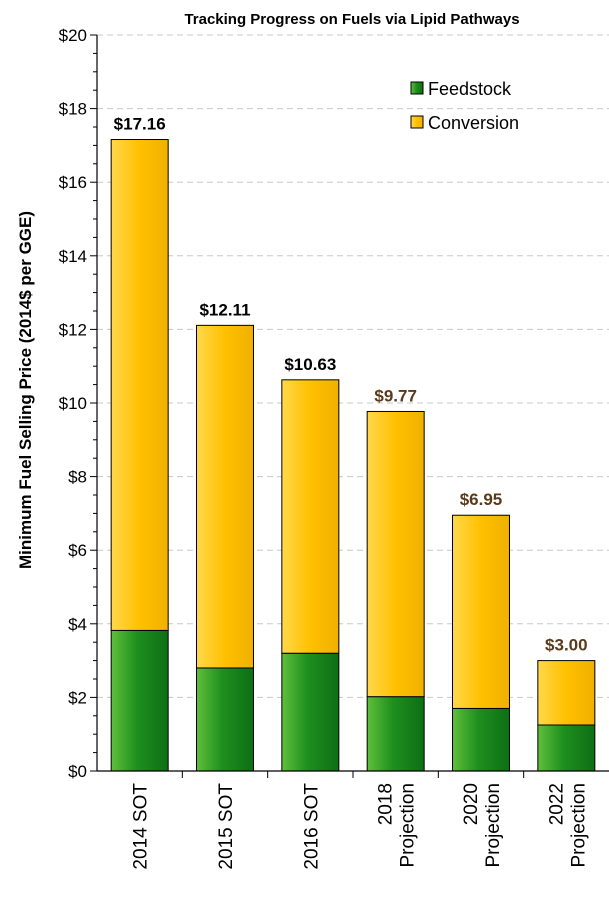 The image size is (609, 900). What do you see at coordinates (482, 825) in the screenshot?
I see `category-label: 2020 Projection` at bounding box center [482, 825].